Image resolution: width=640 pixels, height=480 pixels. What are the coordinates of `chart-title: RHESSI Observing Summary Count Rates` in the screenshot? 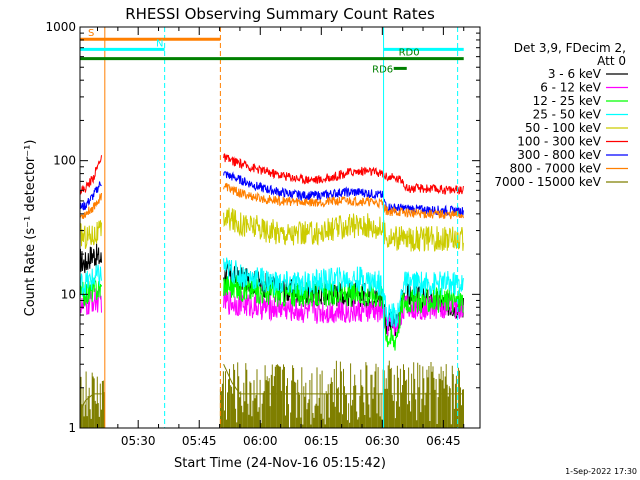 It's located at (280, 14).